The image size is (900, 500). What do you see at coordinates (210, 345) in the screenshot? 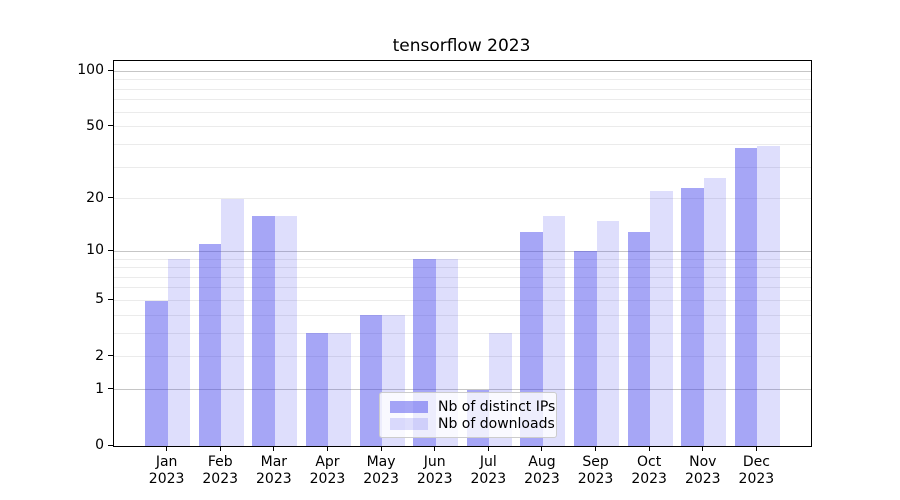
I see `bar-nb-of-distinct-ips-feb` at bounding box center [210, 345].